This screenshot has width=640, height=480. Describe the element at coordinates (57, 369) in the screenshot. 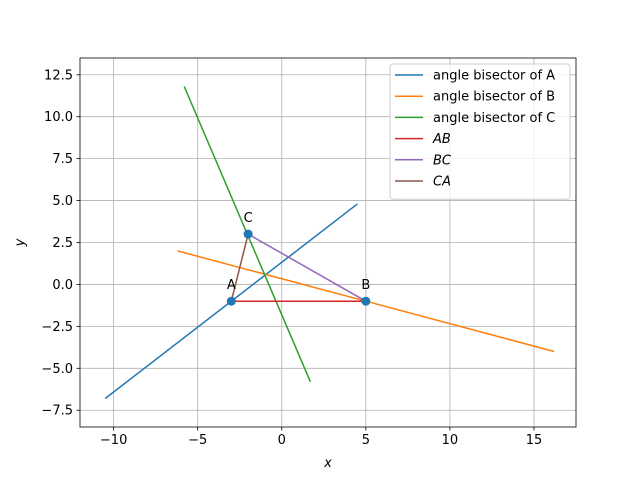

I see `y-tick-label: −5.0` at that location.